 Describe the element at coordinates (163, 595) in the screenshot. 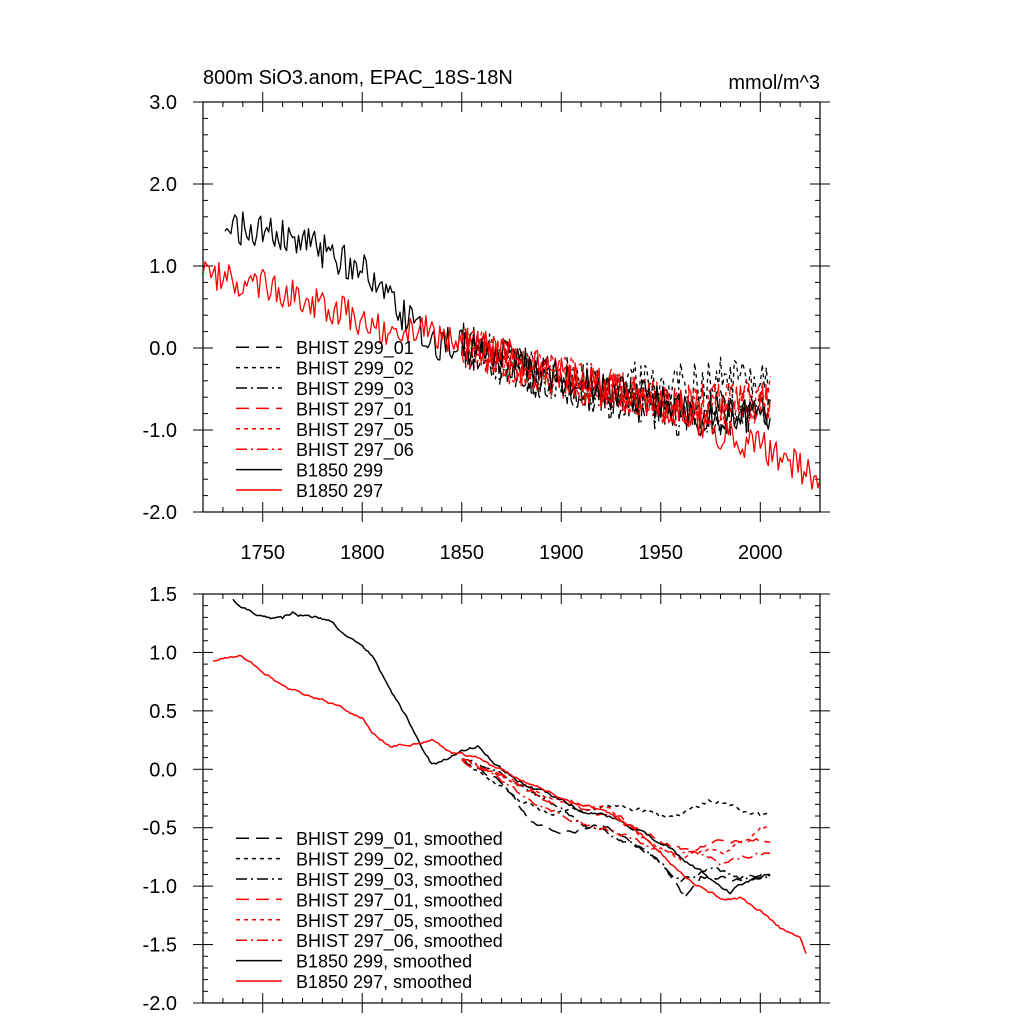

I see `y-tick-label: 1.5` at that location.